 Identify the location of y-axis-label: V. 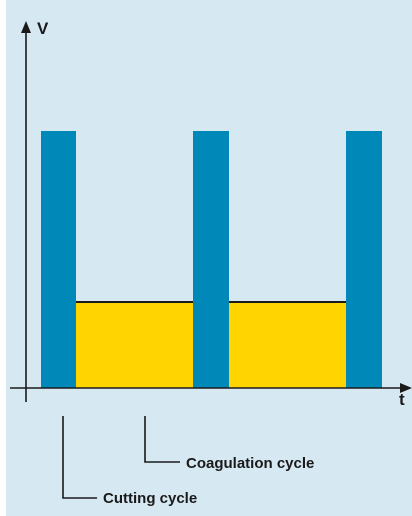
(43, 28).